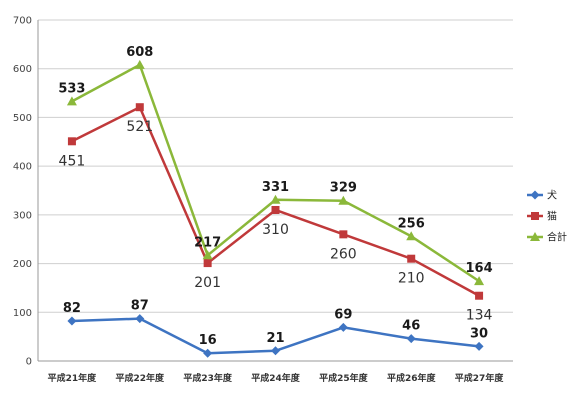 The height and width of the screenshot is (400, 578). Describe the element at coordinates (73, 378) in the screenshot. I see `x-tick-label: 平成21年度` at that location.